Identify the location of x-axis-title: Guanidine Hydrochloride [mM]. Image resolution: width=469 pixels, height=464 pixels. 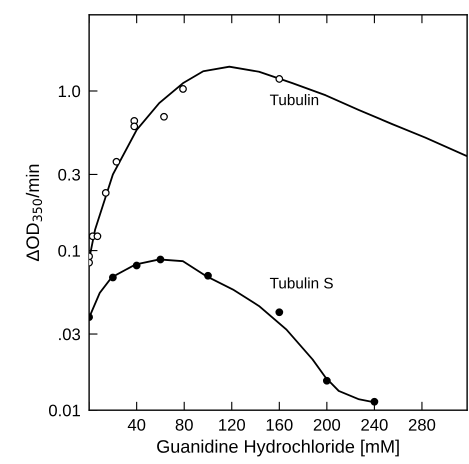
(278, 448).